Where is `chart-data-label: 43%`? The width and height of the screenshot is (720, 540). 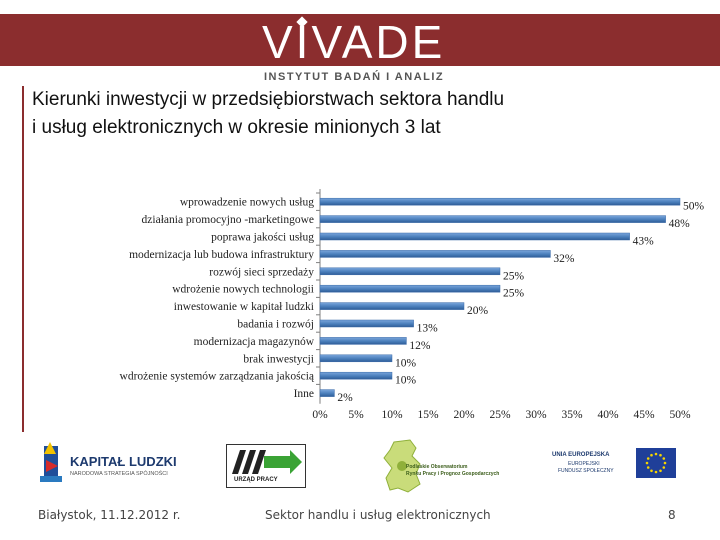 chart-data-label: 43% is located at coordinates (644, 242).